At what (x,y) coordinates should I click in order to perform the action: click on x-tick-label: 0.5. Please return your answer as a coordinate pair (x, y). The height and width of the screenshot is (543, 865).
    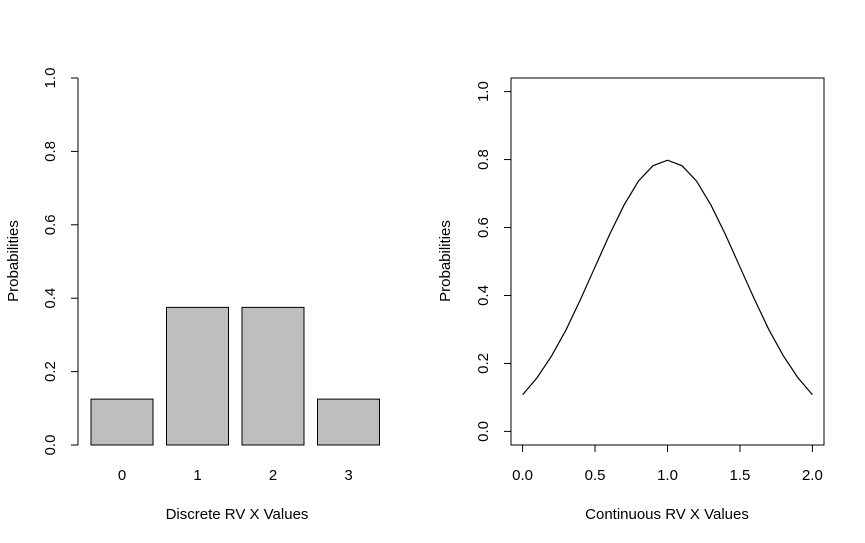
    Looking at the image, I should click on (595, 475).